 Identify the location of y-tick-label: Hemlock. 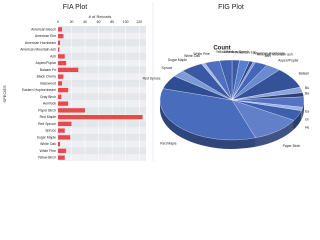
(49, 104).